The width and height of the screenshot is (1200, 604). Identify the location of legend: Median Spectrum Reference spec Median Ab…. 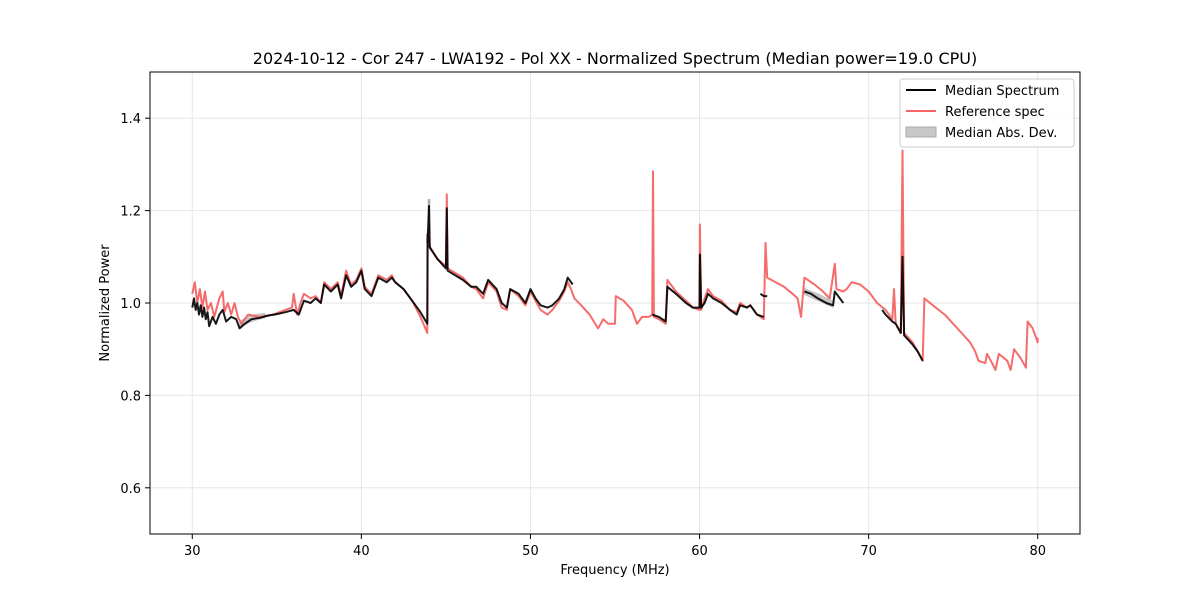
(987, 113).